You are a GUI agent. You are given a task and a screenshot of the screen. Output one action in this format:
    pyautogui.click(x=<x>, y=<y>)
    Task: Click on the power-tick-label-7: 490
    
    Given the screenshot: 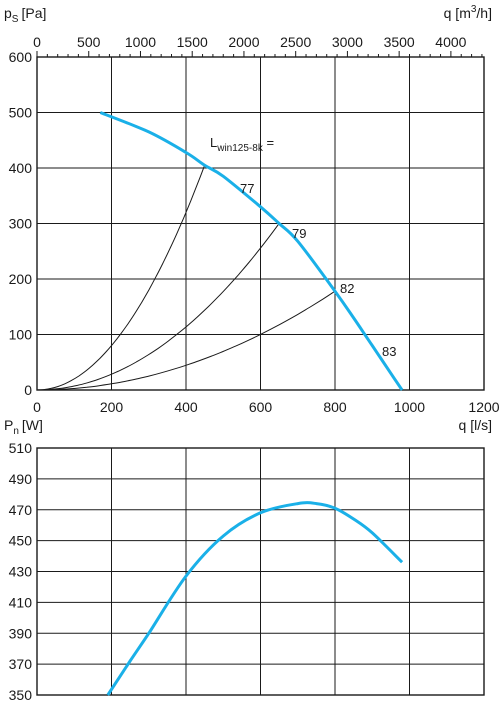 What is the action you would take?
    pyautogui.click(x=21, y=479)
    